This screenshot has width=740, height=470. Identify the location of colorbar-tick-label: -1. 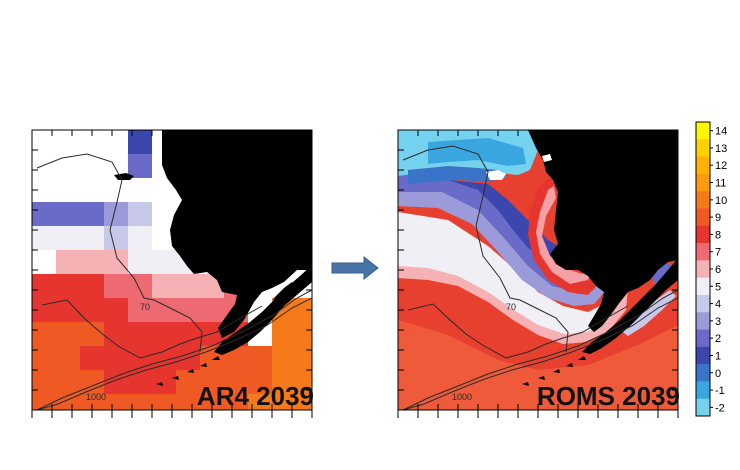
(720, 391).